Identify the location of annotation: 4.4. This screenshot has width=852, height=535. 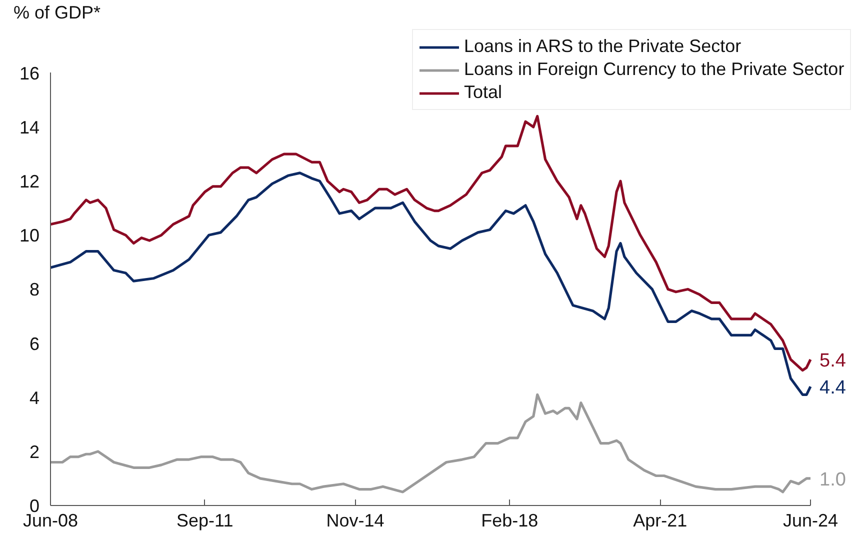
(833, 388).